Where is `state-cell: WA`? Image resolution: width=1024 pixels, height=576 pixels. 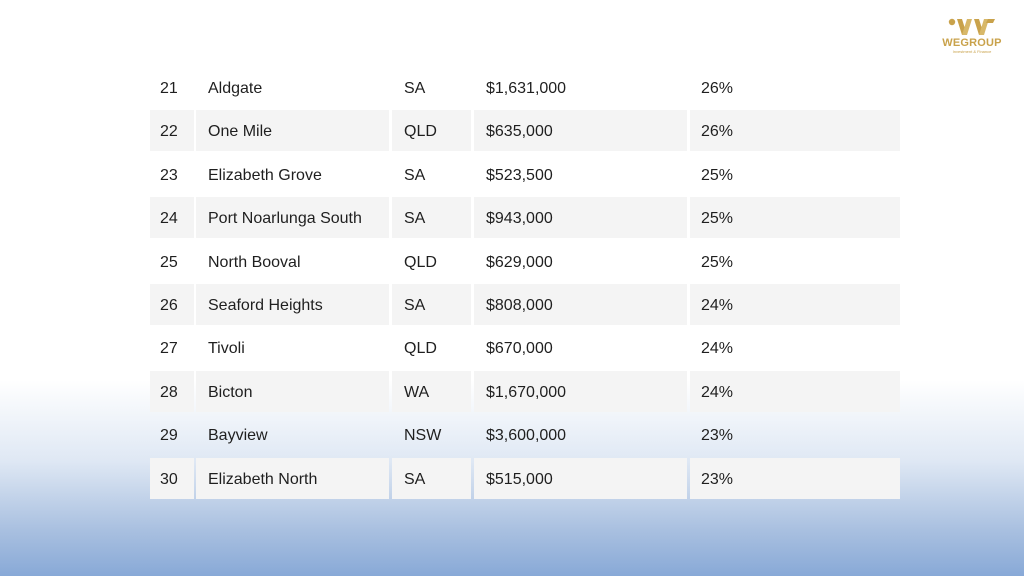
state-cell: WA is located at coordinates (431, 391).